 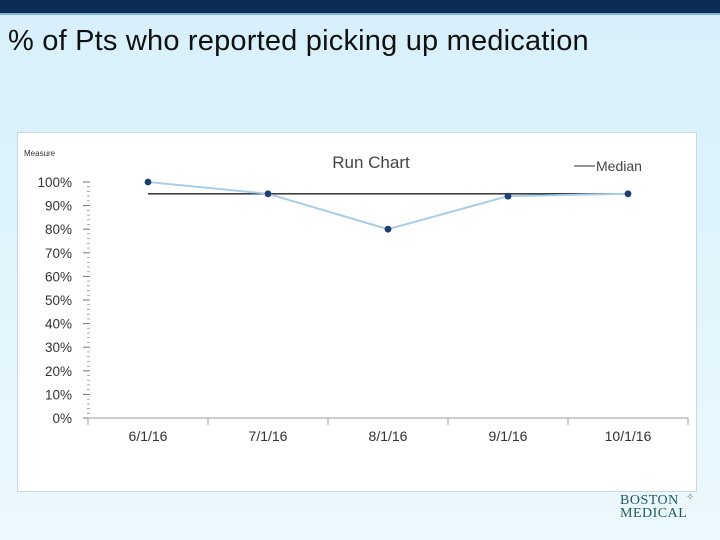 I want to click on logo-line-1: BOSTON, so click(x=649, y=500).